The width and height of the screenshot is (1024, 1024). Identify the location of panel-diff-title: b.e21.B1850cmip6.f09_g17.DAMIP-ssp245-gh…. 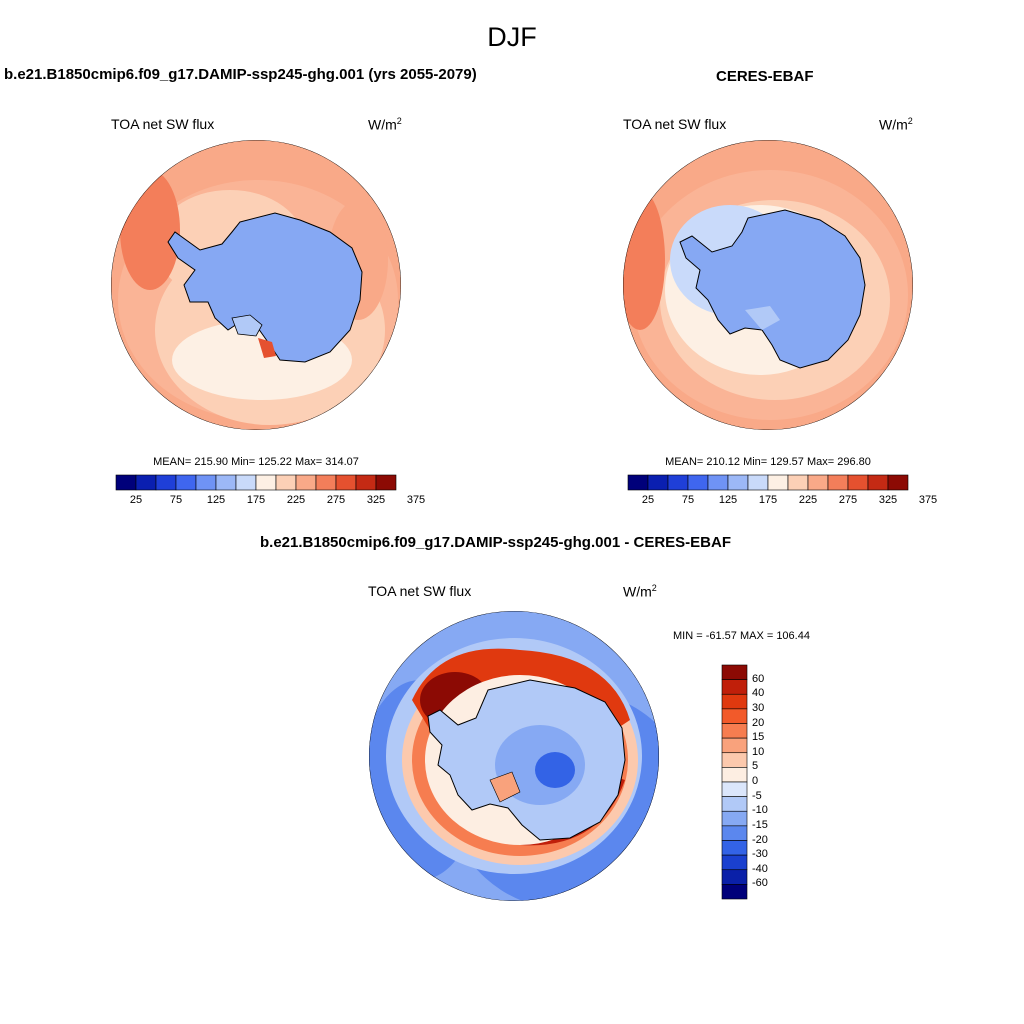
(495, 542).